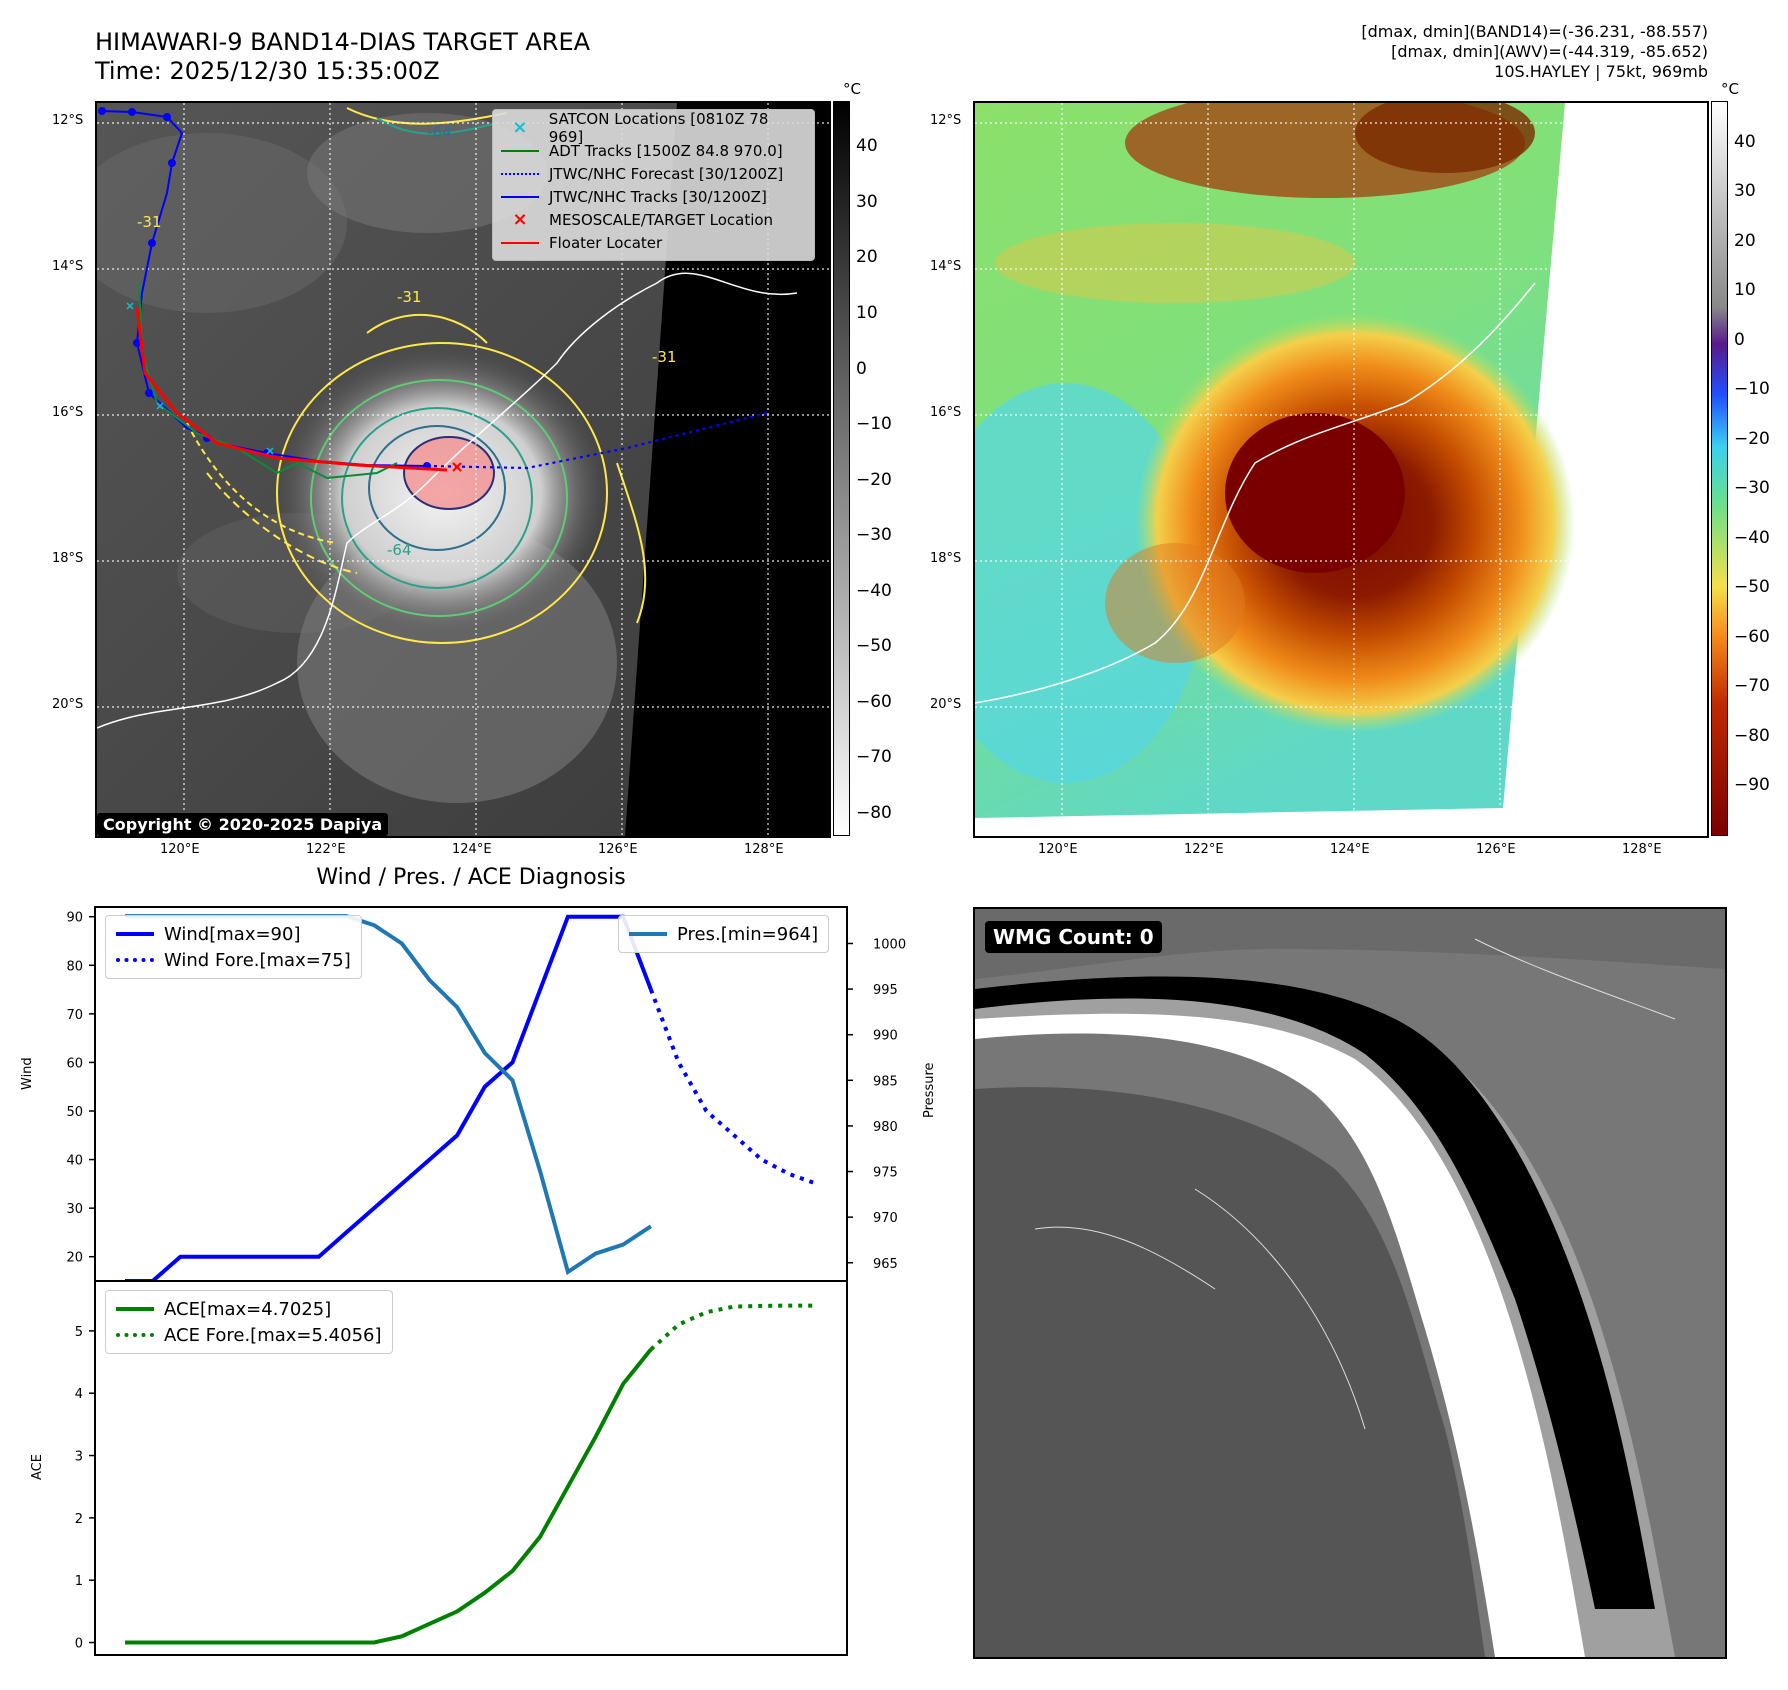  I want to click on y-tick-label: 3, so click(79, 1457).